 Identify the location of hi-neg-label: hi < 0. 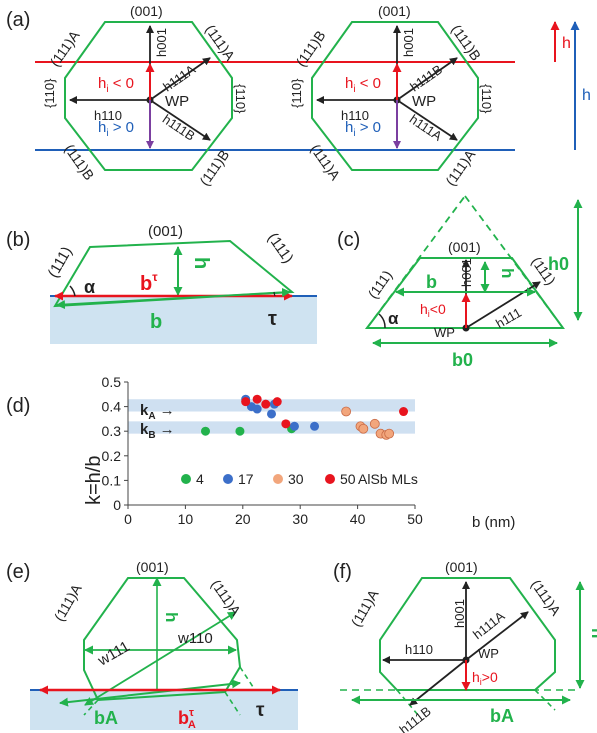
(363, 85).